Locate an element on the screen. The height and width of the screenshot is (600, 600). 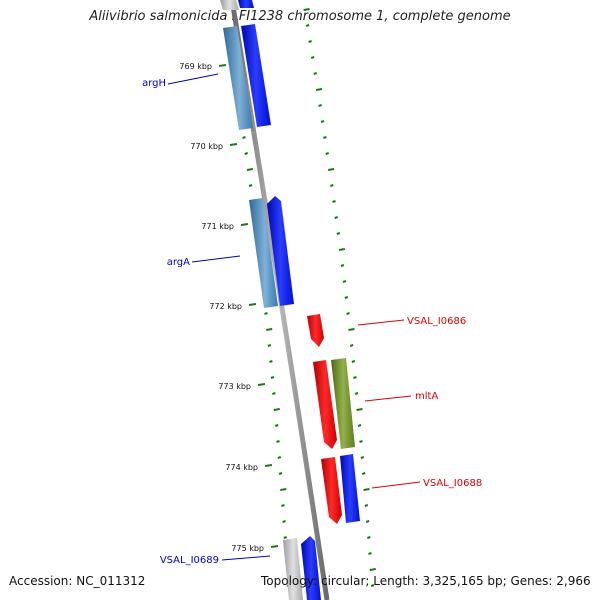
ruler-771: 771 kbp is located at coordinates (225, 226).